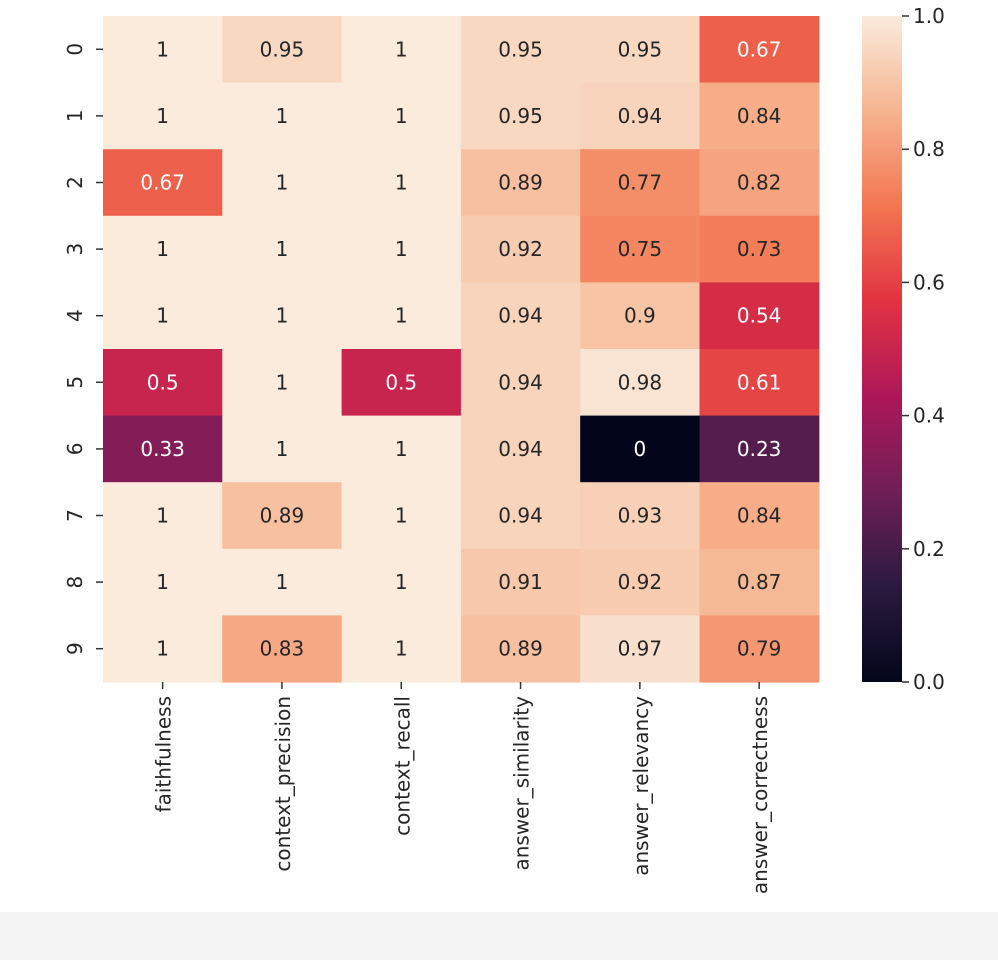  I want to click on heatmap-cell-r1-c0, so click(163, 116).